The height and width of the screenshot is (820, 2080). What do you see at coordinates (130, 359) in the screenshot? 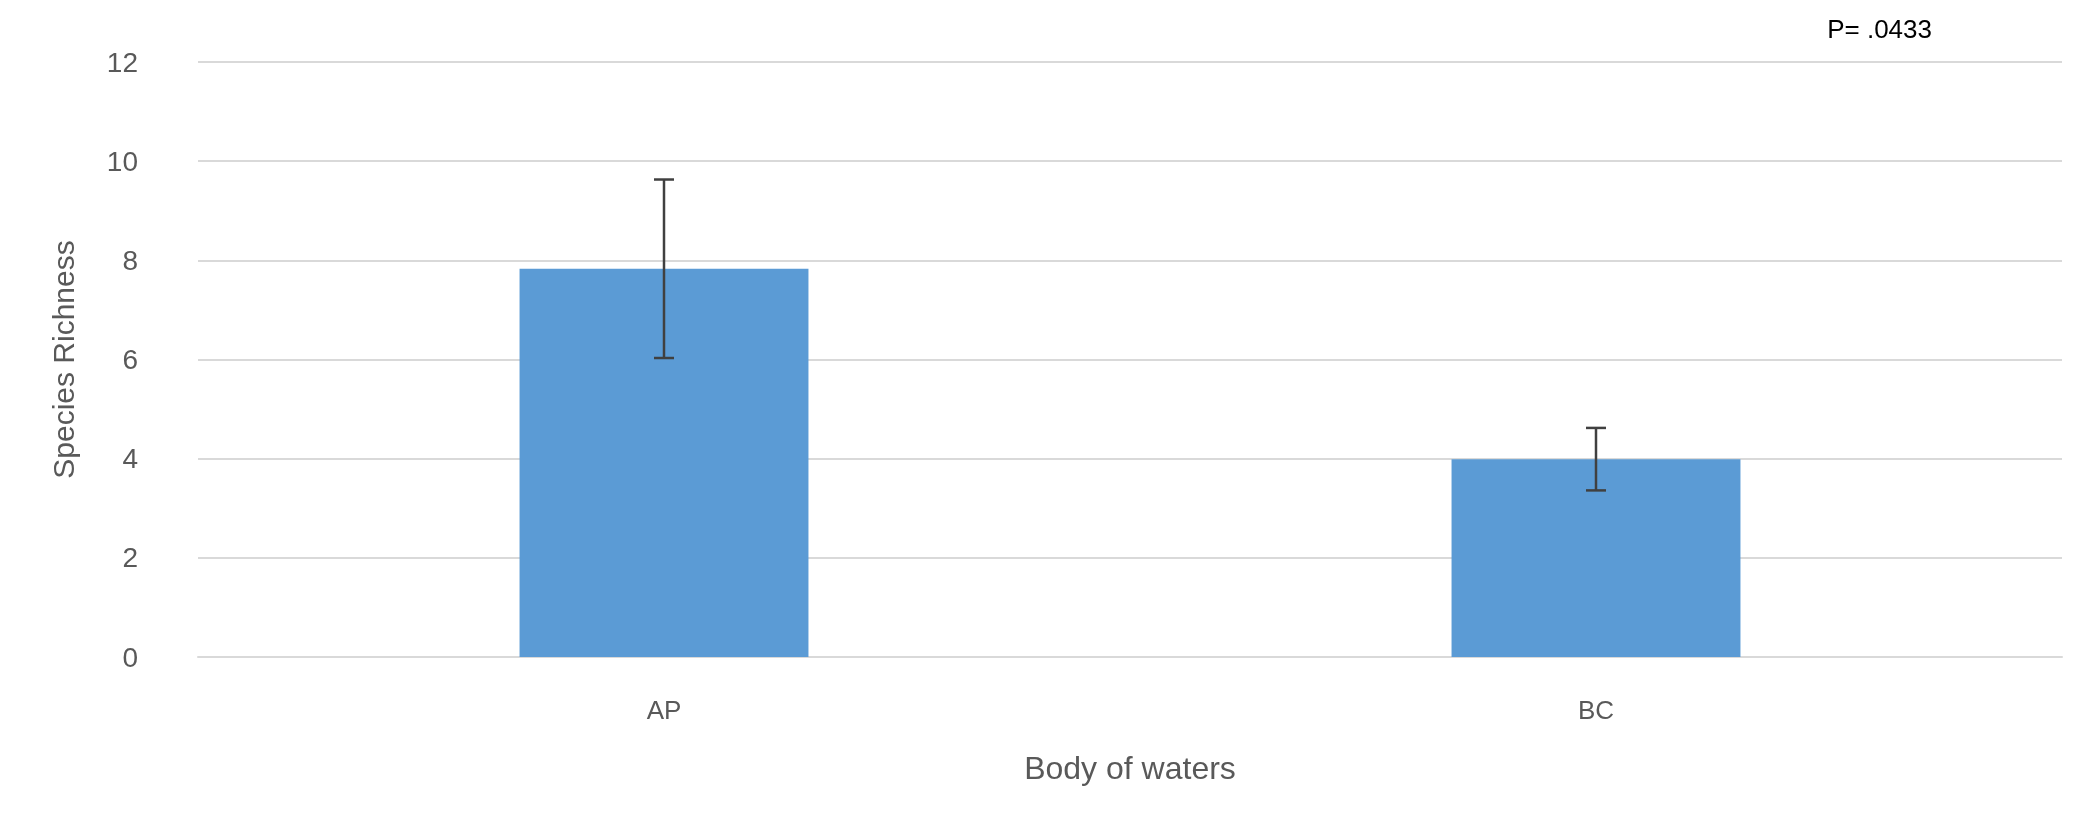
I see `y-tick-label: 6` at bounding box center [130, 359].